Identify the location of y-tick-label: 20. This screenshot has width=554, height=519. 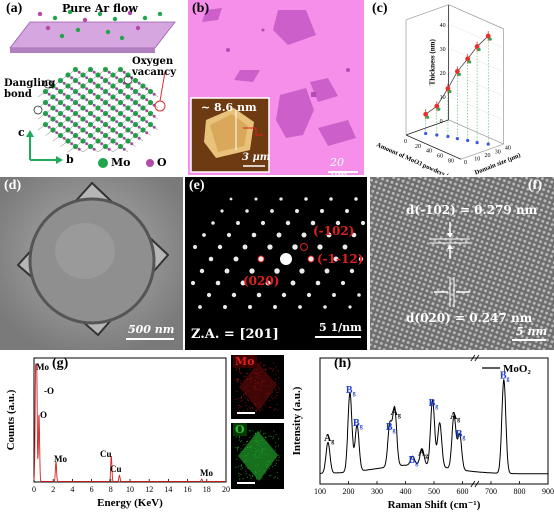
(443, 74).